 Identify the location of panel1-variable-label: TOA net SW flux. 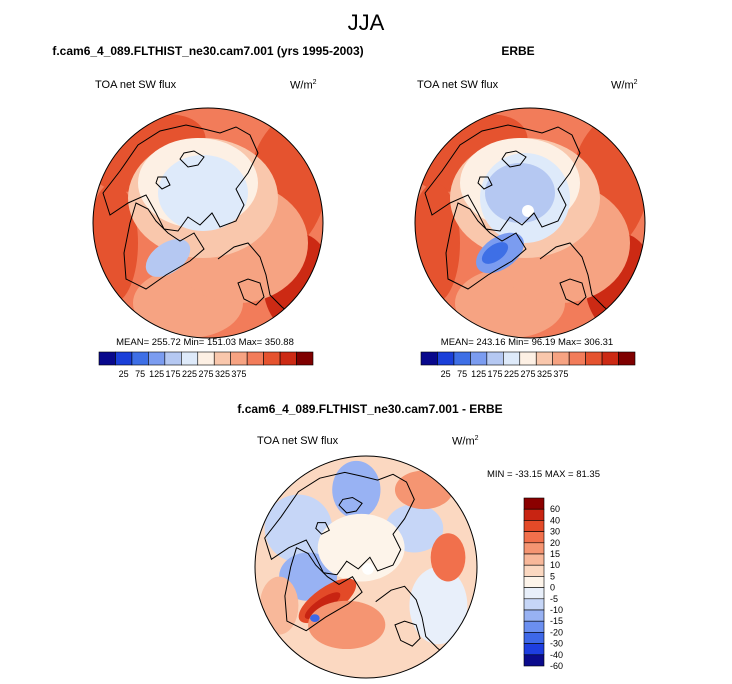
(136, 85).